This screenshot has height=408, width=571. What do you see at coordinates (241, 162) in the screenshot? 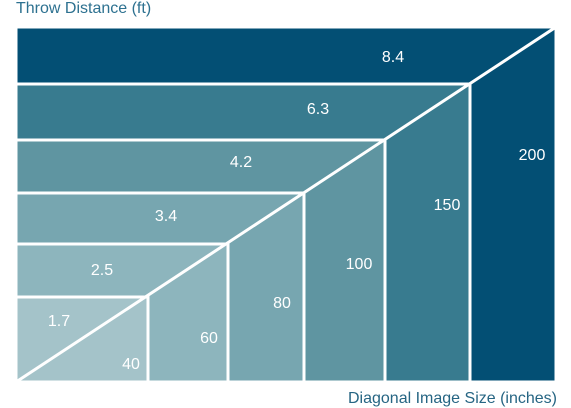
I see `throw-distance-label-100in: 4.2` at bounding box center [241, 162].